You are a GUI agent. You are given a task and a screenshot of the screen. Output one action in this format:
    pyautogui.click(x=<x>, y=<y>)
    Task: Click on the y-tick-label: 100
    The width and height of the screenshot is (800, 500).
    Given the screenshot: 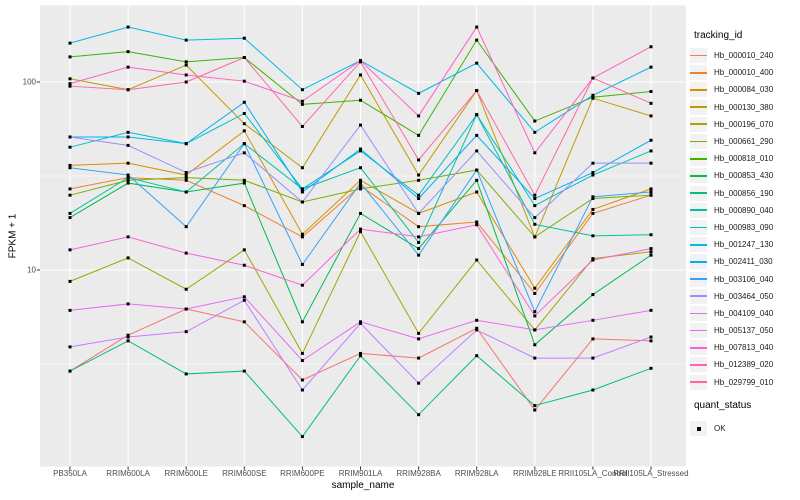 What is the action you would take?
    pyautogui.click(x=29, y=82)
    